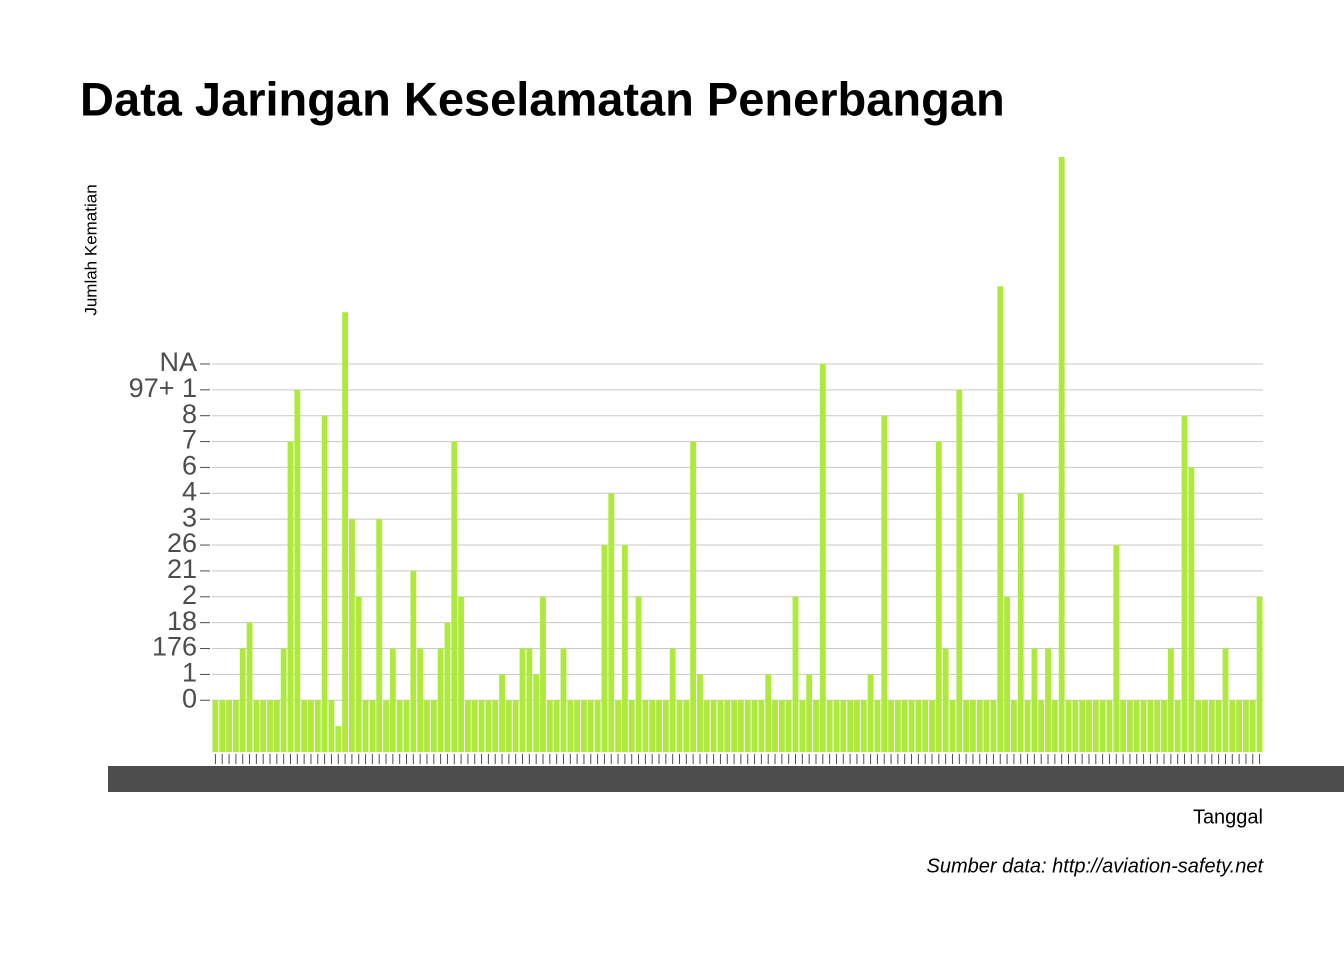 This screenshot has height=960, width=1344. Describe the element at coordinates (163, 388) in the screenshot. I see `y-tick-label: 97+ 1` at that location.